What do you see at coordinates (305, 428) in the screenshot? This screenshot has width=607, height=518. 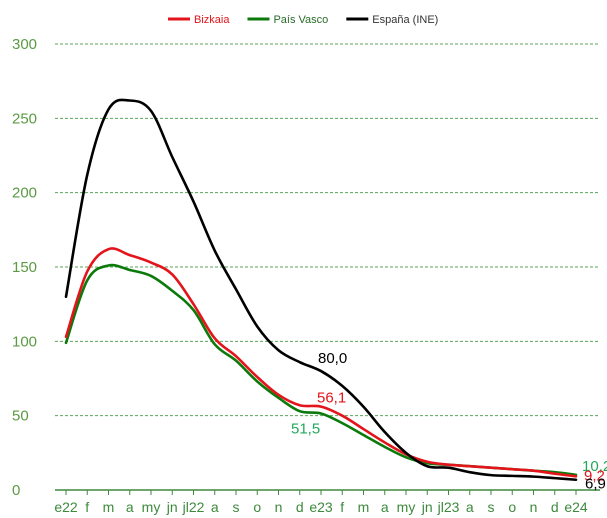 I see `data-label: 51,5` at bounding box center [305, 428].